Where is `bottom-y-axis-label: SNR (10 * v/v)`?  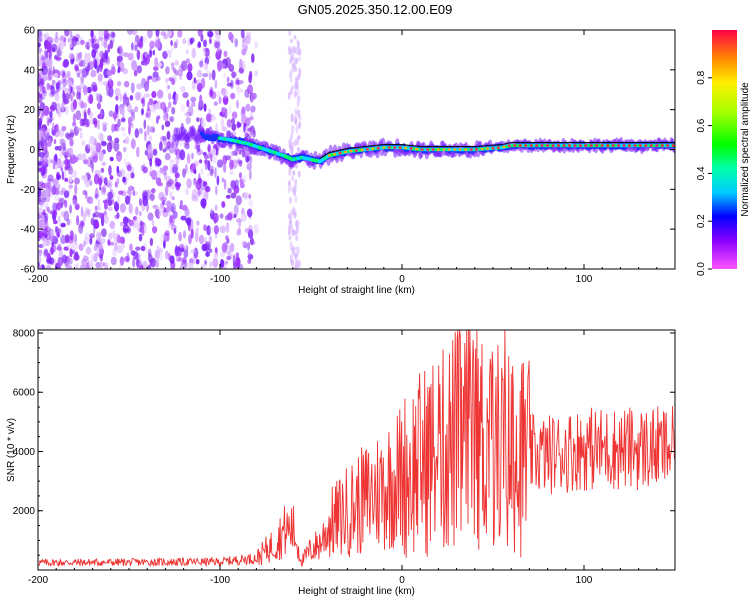
bottom-y-axis-label: SNR (10 * v/v) is located at coordinates (11, 450).